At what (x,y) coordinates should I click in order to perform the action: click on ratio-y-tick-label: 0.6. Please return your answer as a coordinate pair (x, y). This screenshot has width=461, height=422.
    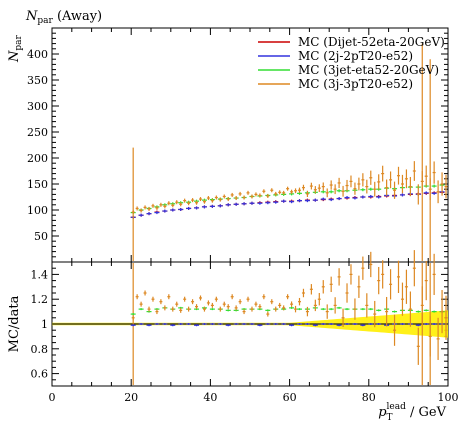
    Looking at the image, I should click on (40, 374).